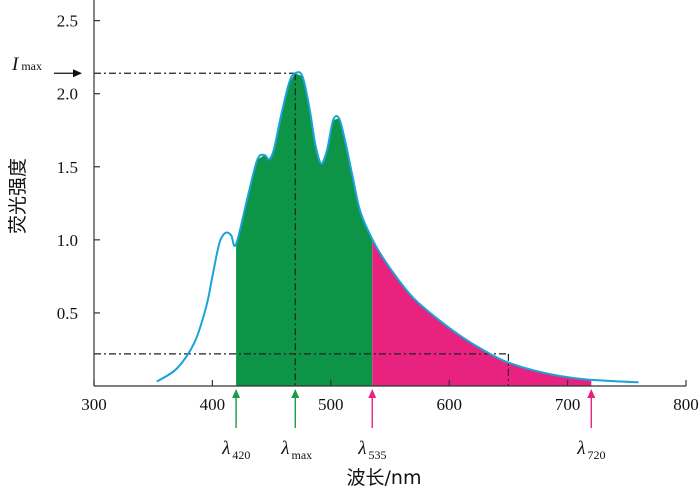 Image resolution: width=700 pixels, height=498 pixels. I want to click on x-tick-label: 500, so click(331, 404).